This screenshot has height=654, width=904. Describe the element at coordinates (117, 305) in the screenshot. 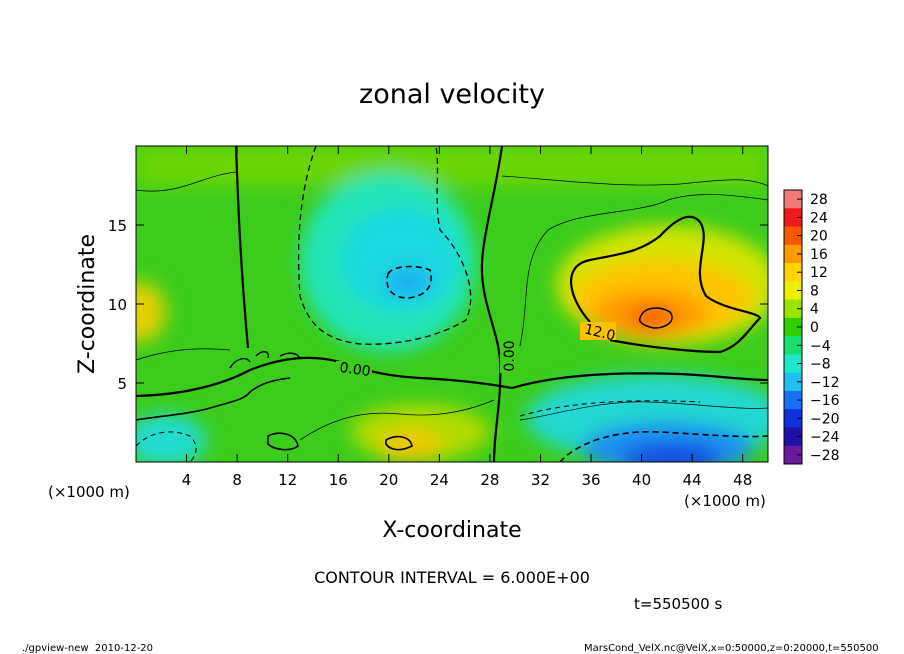

I see `y-tick-label: 10` at that location.